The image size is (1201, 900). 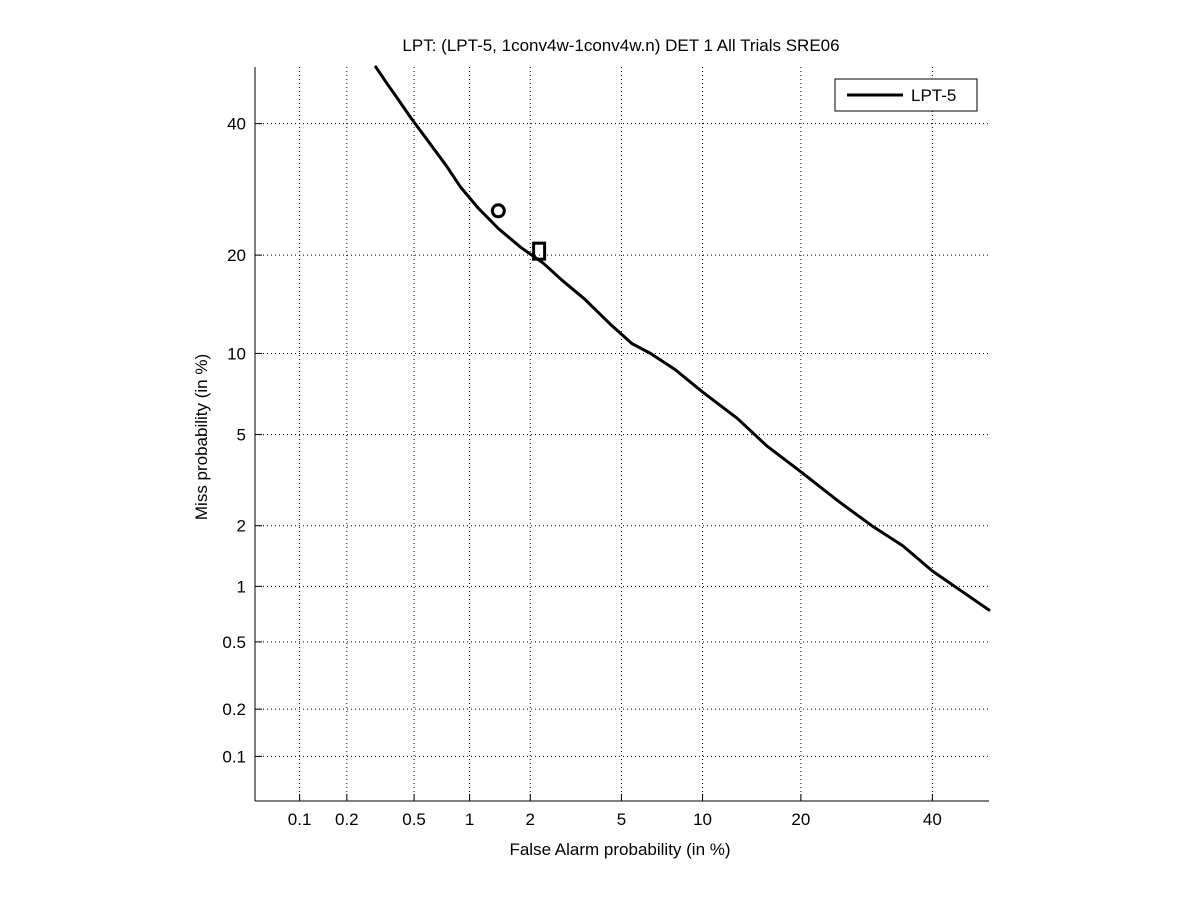 What do you see at coordinates (702, 819) in the screenshot?
I see `x-tick-label: 10` at bounding box center [702, 819].